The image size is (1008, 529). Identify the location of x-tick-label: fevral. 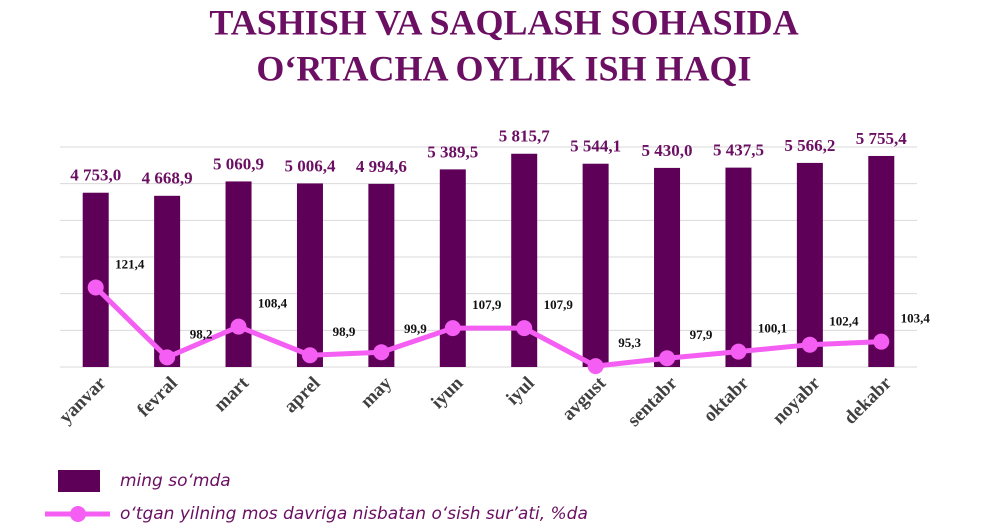
(157, 397).